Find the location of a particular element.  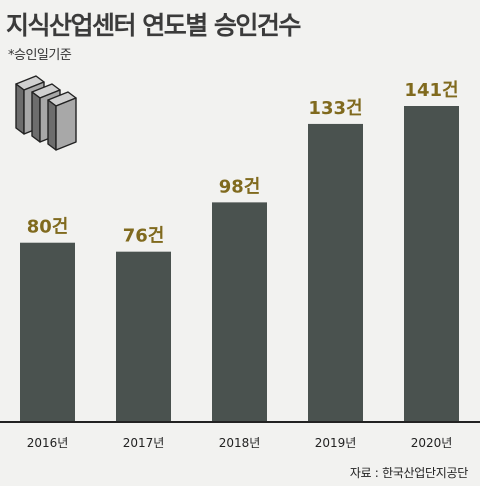

bar-2019년 is located at coordinates (335, 272).